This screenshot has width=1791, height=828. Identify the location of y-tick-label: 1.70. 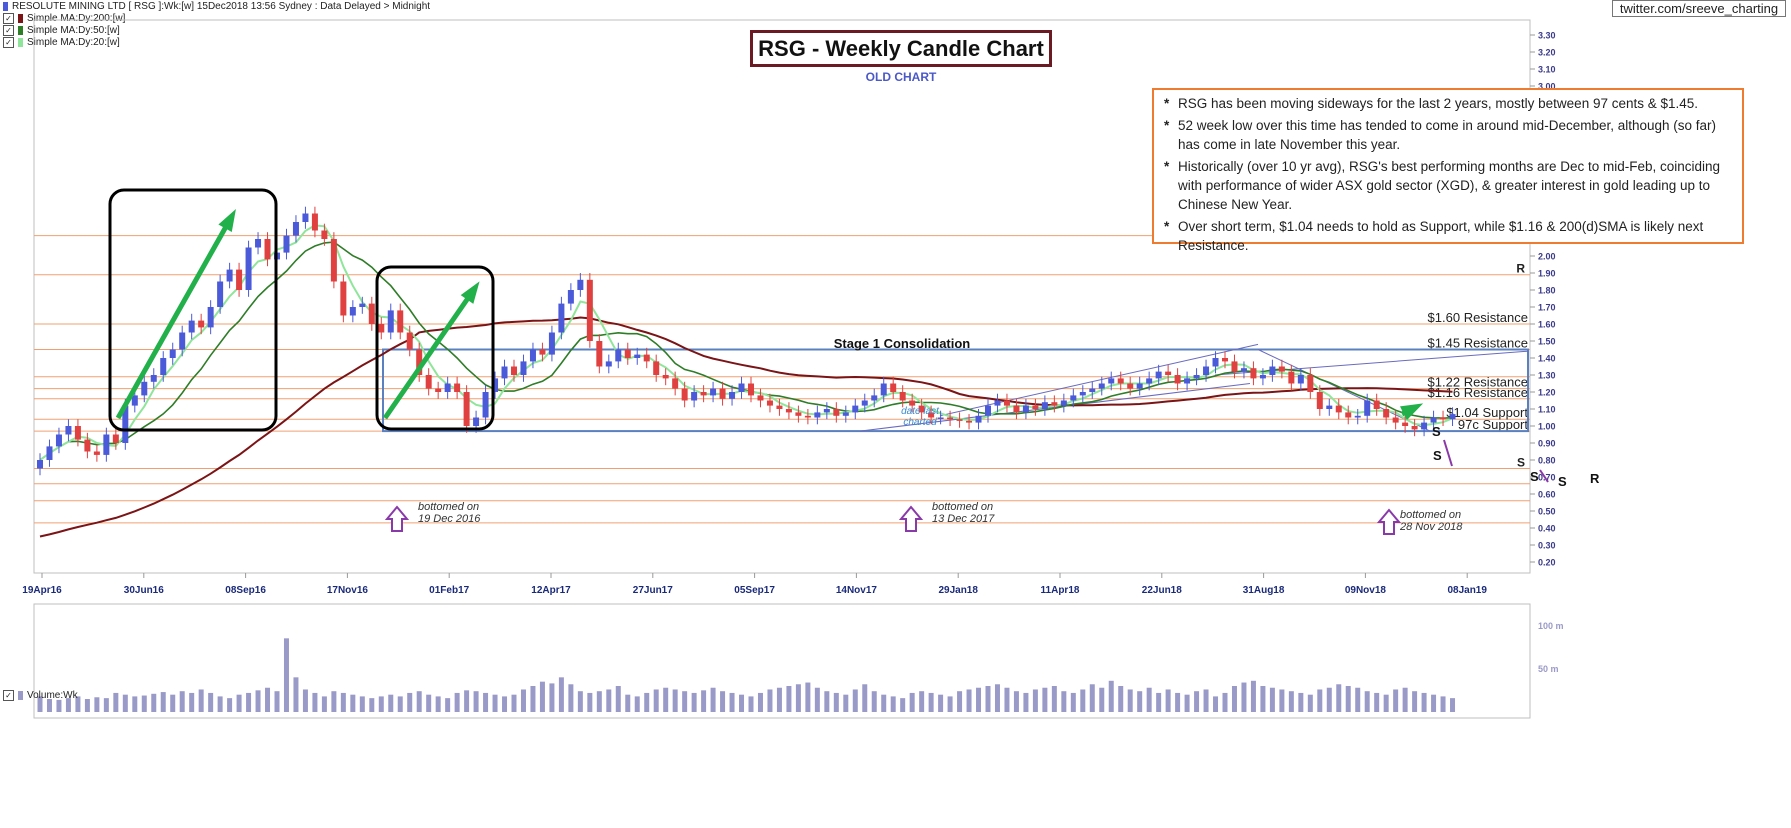
(1547, 308).